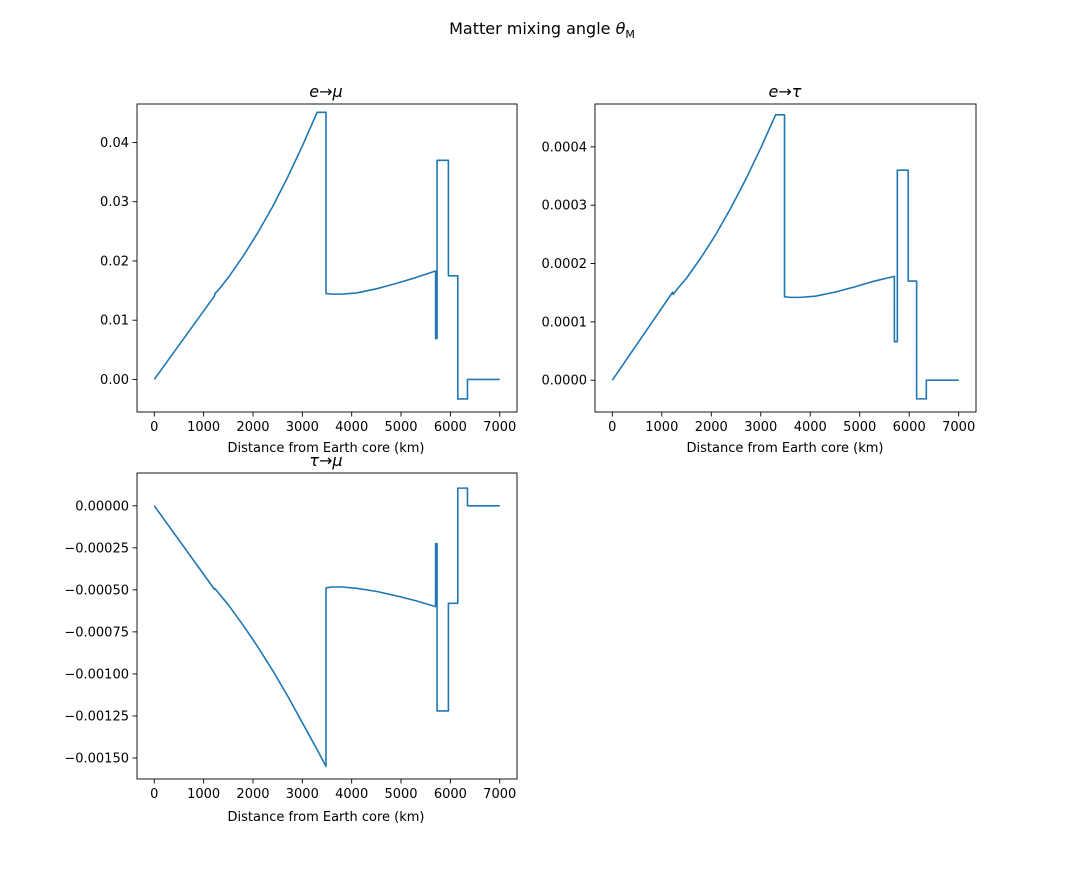 The image size is (1084, 877). Describe the element at coordinates (114, 143) in the screenshot. I see `y-tick-label: 0.04` at that location.